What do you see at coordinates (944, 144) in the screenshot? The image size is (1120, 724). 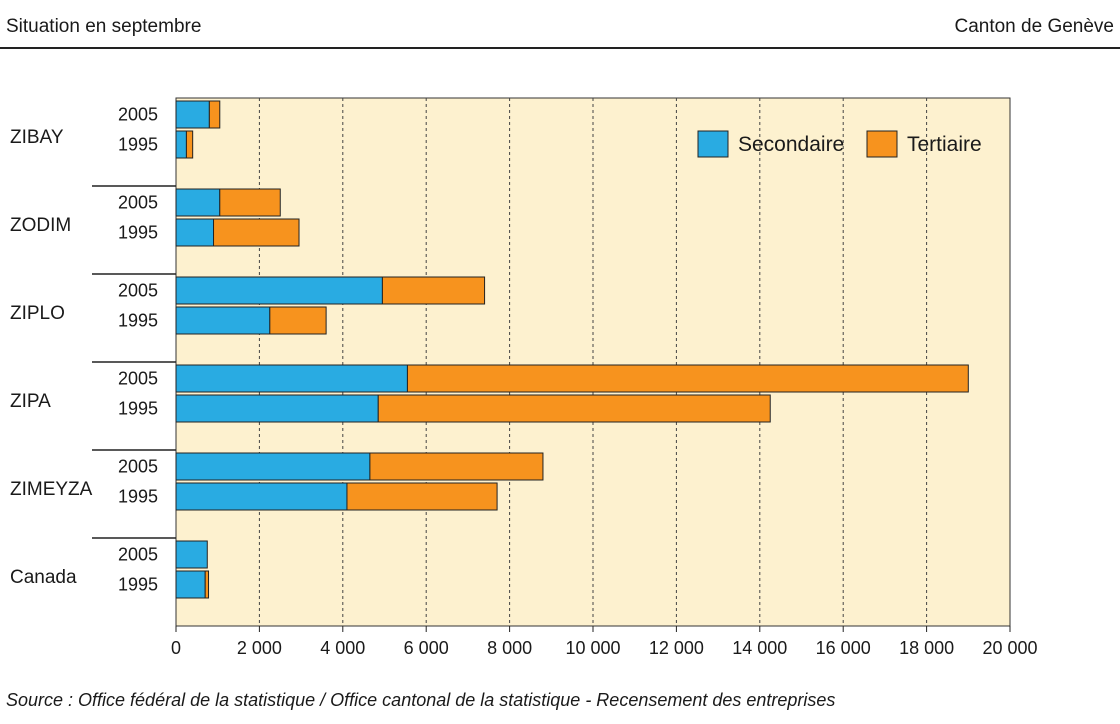 I see `legend-label: Tertiaire` at bounding box center [944, 144].